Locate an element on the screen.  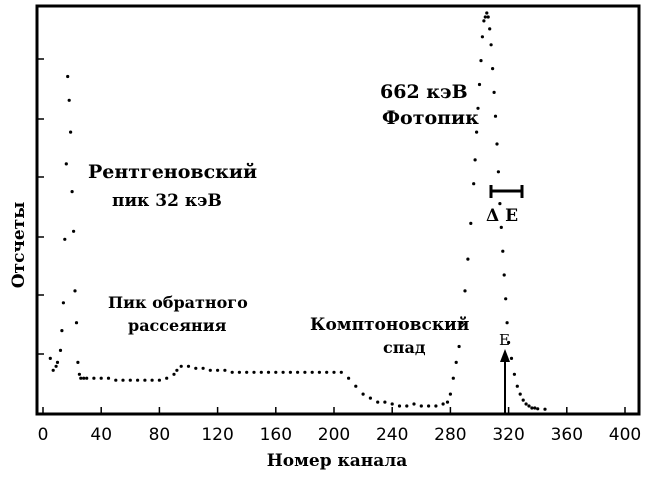
compton-edge-label-line1: Комптоновский is located at coordinates (390, 325).